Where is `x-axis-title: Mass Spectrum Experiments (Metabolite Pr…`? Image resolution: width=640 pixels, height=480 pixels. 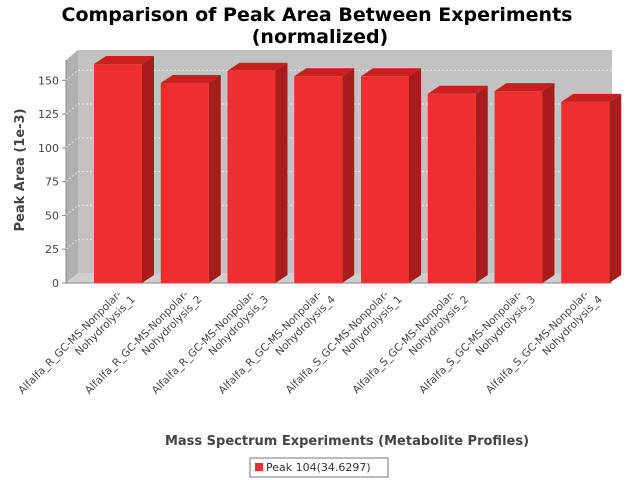
x-axis-title: Mass Spectrum Experiments (Metabolite Pr… is located at coordinates (347, 441).